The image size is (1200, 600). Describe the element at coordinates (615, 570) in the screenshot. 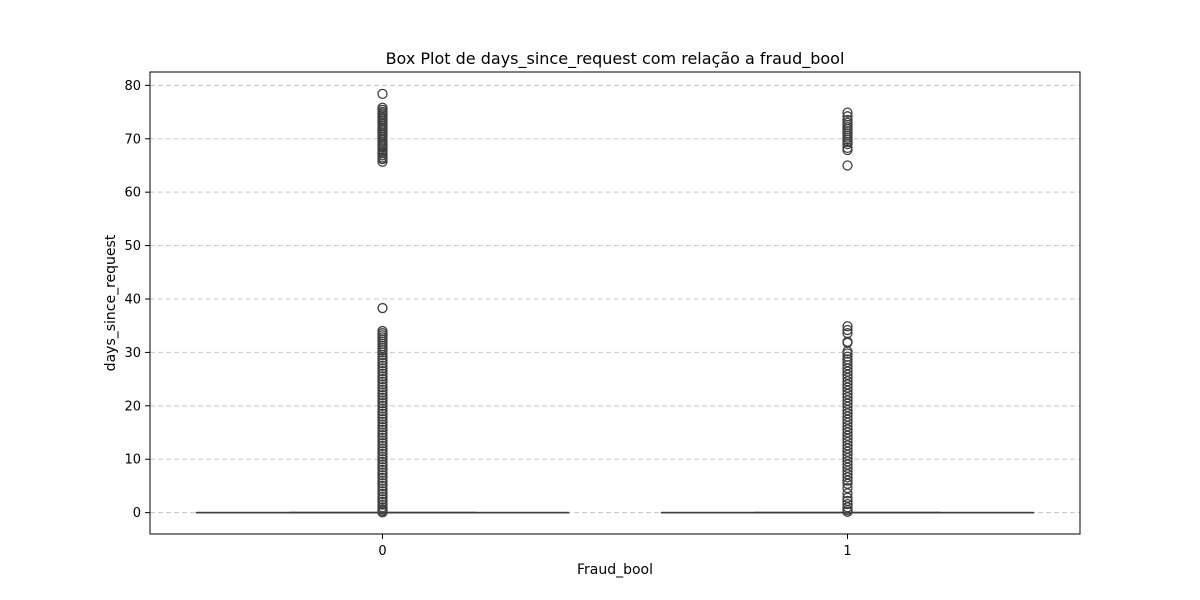

I see `x-axis-label: Fraud_bool` at that location.